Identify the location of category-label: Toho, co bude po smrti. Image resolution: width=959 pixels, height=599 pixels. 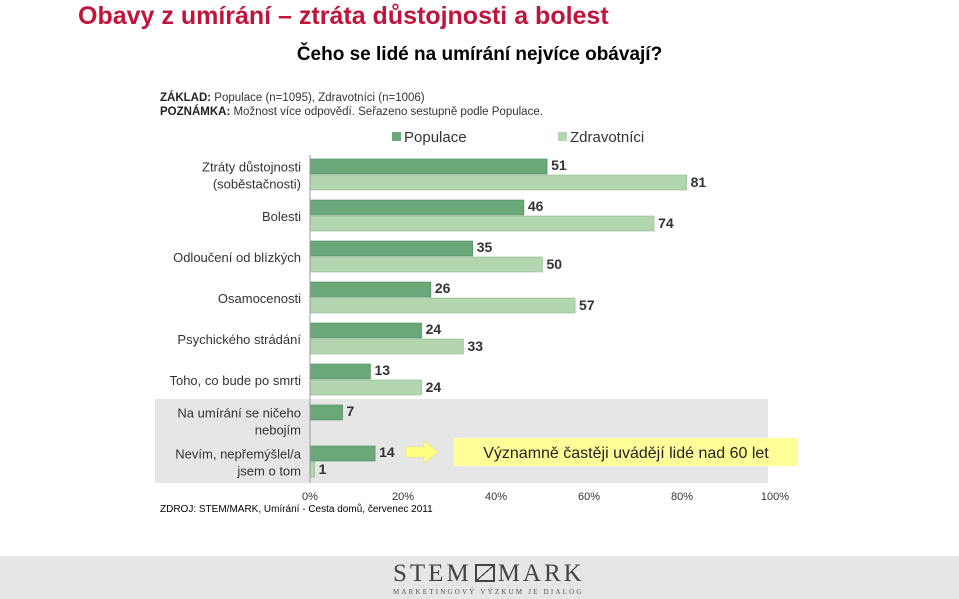
(235, 380).